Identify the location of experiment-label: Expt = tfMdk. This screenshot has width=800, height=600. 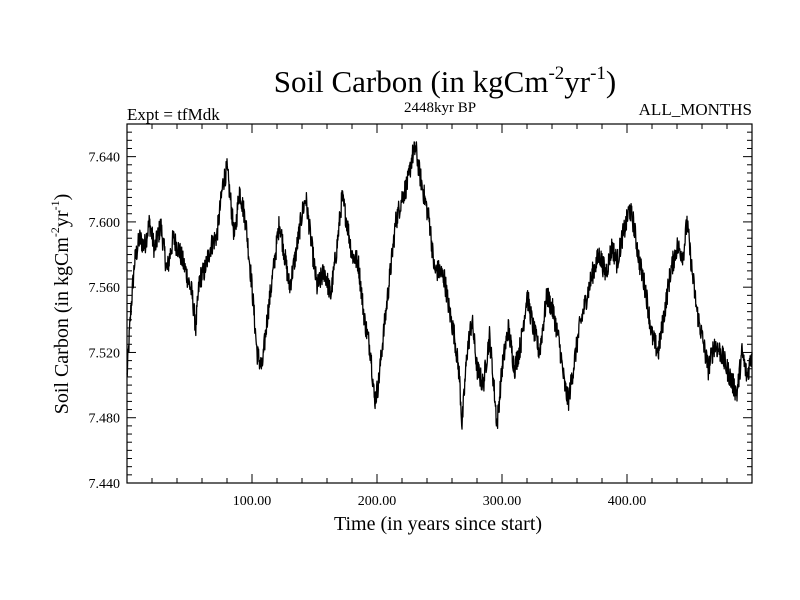
(173, 114).